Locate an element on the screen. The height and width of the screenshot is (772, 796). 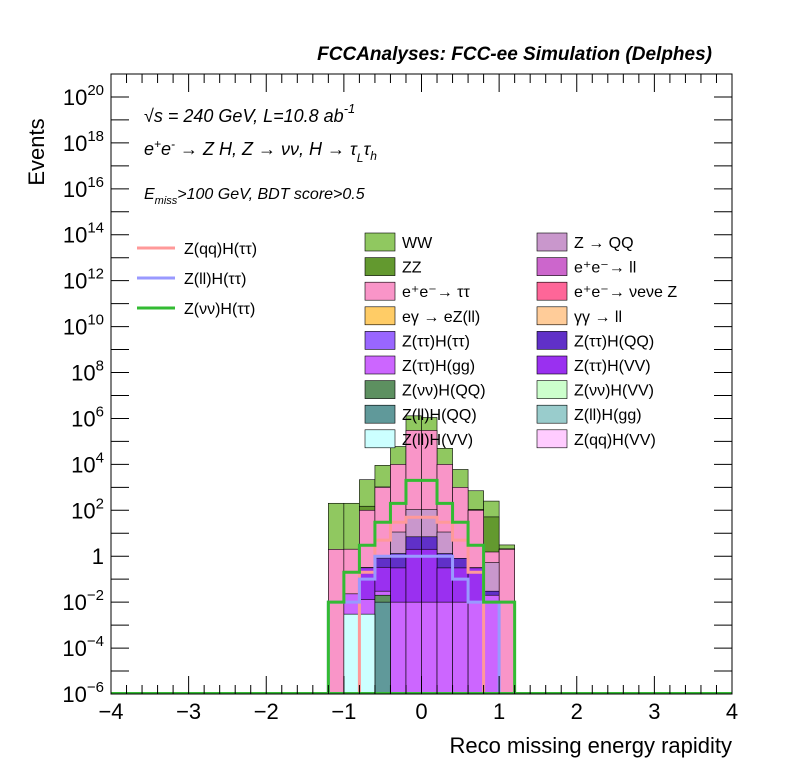
histogram-bars is located at coordinates (421, 554).